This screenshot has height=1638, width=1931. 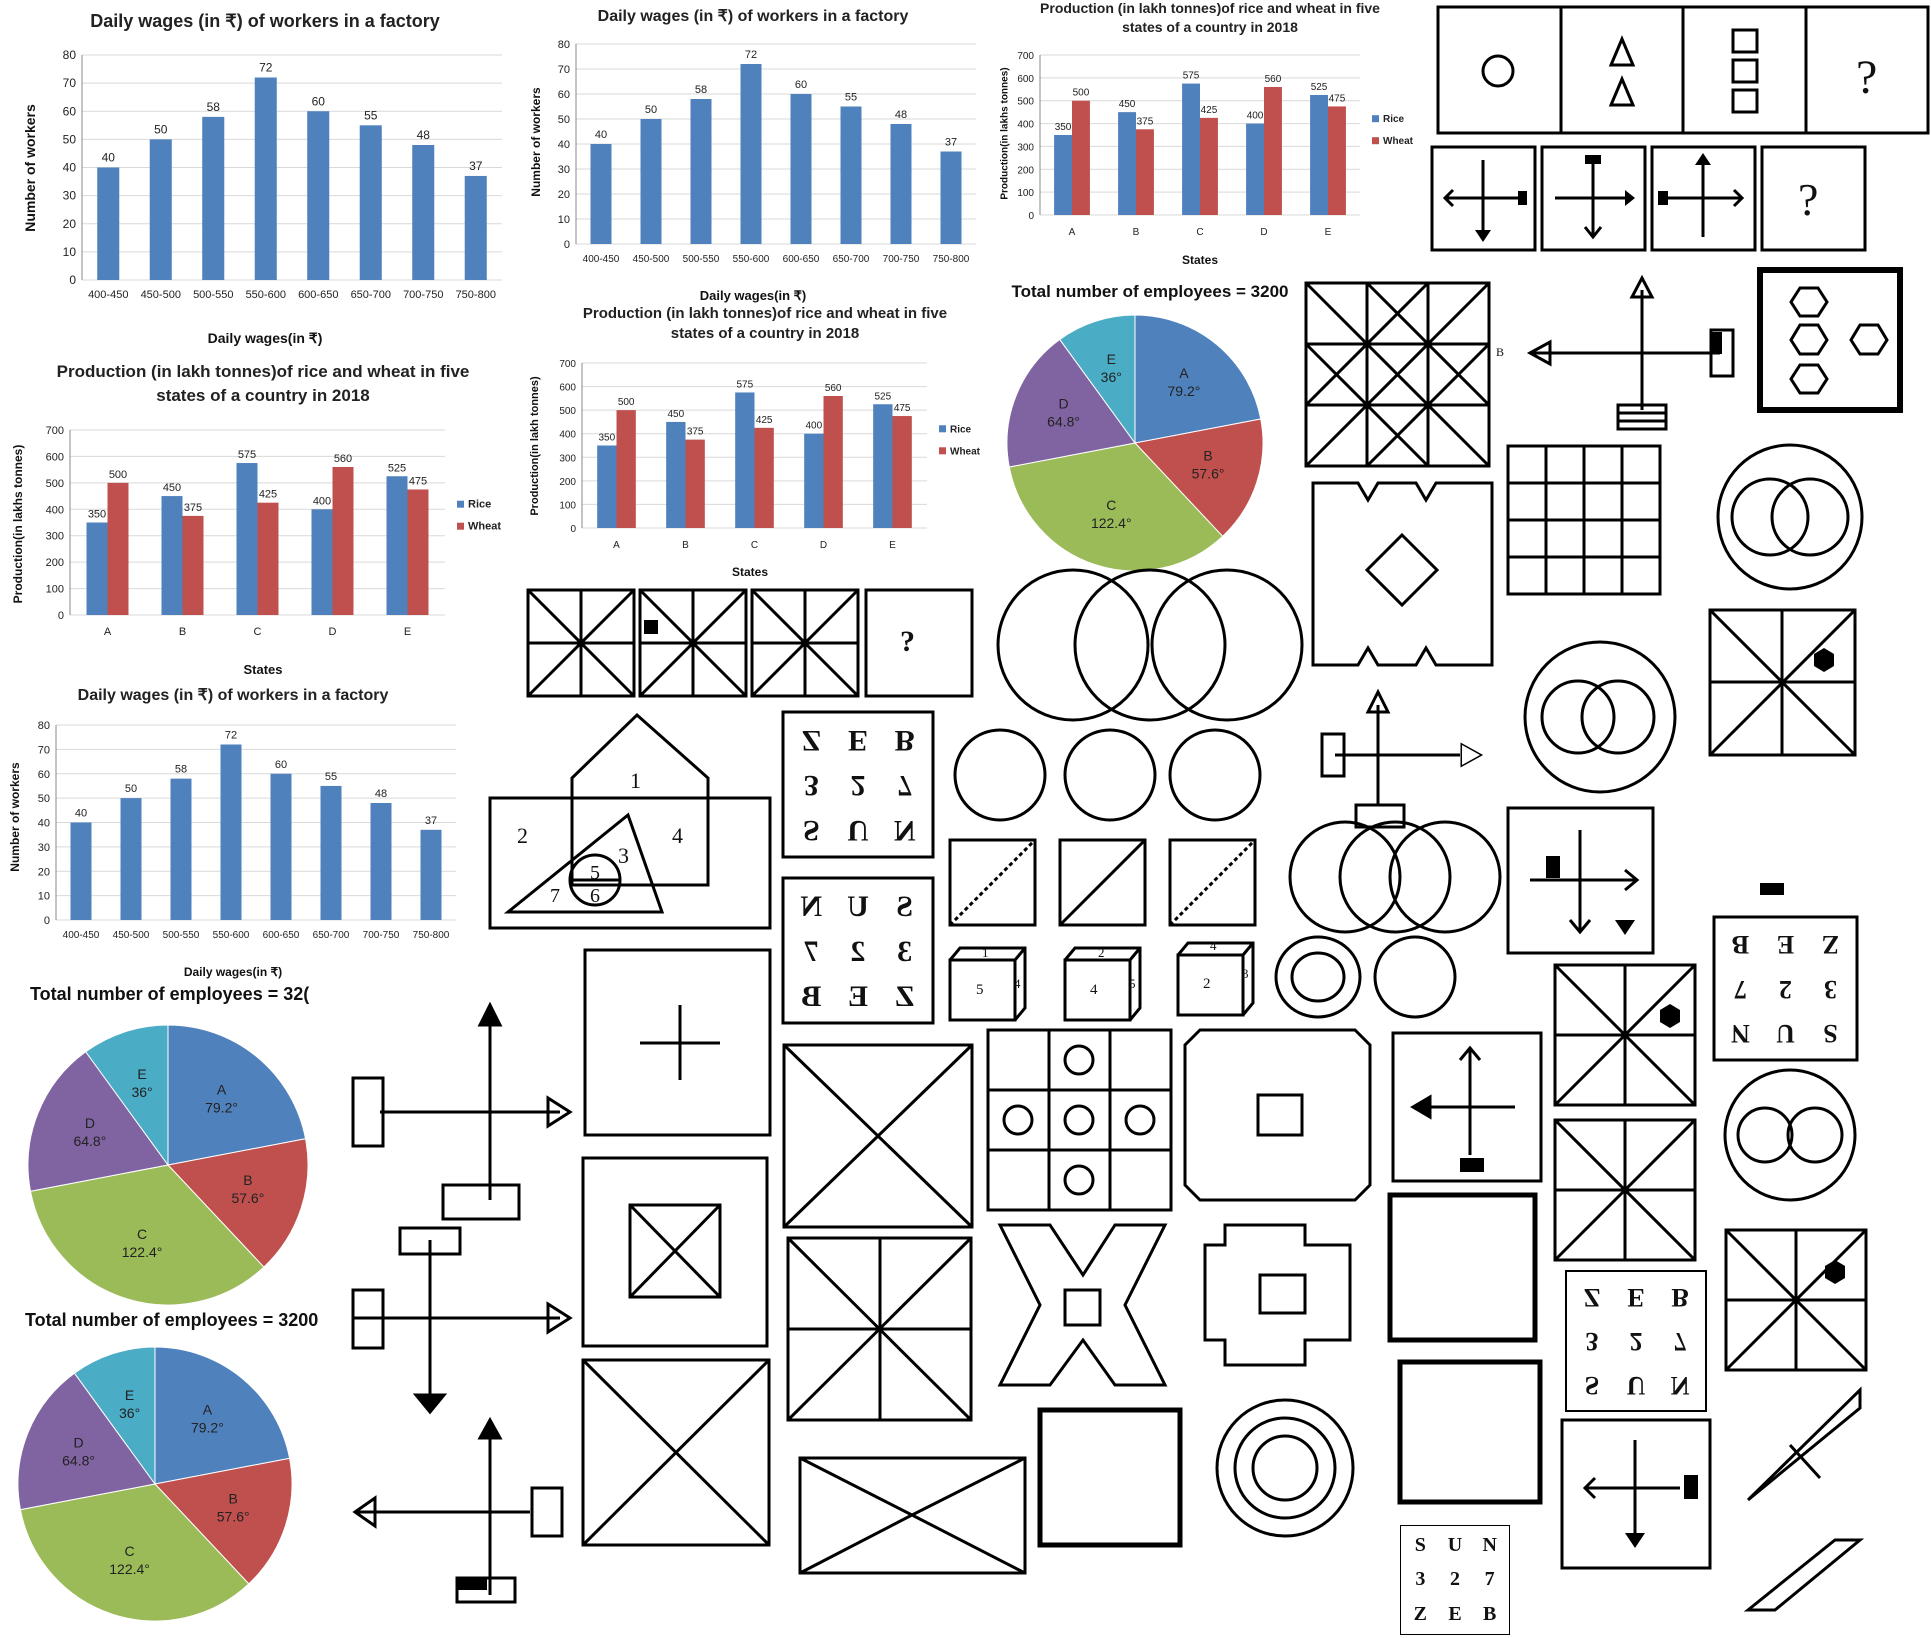 What do you see at coordinates (70, 83) in the screenshot?
I see `y-tick-label: 70` at bounding box center [70, 83].